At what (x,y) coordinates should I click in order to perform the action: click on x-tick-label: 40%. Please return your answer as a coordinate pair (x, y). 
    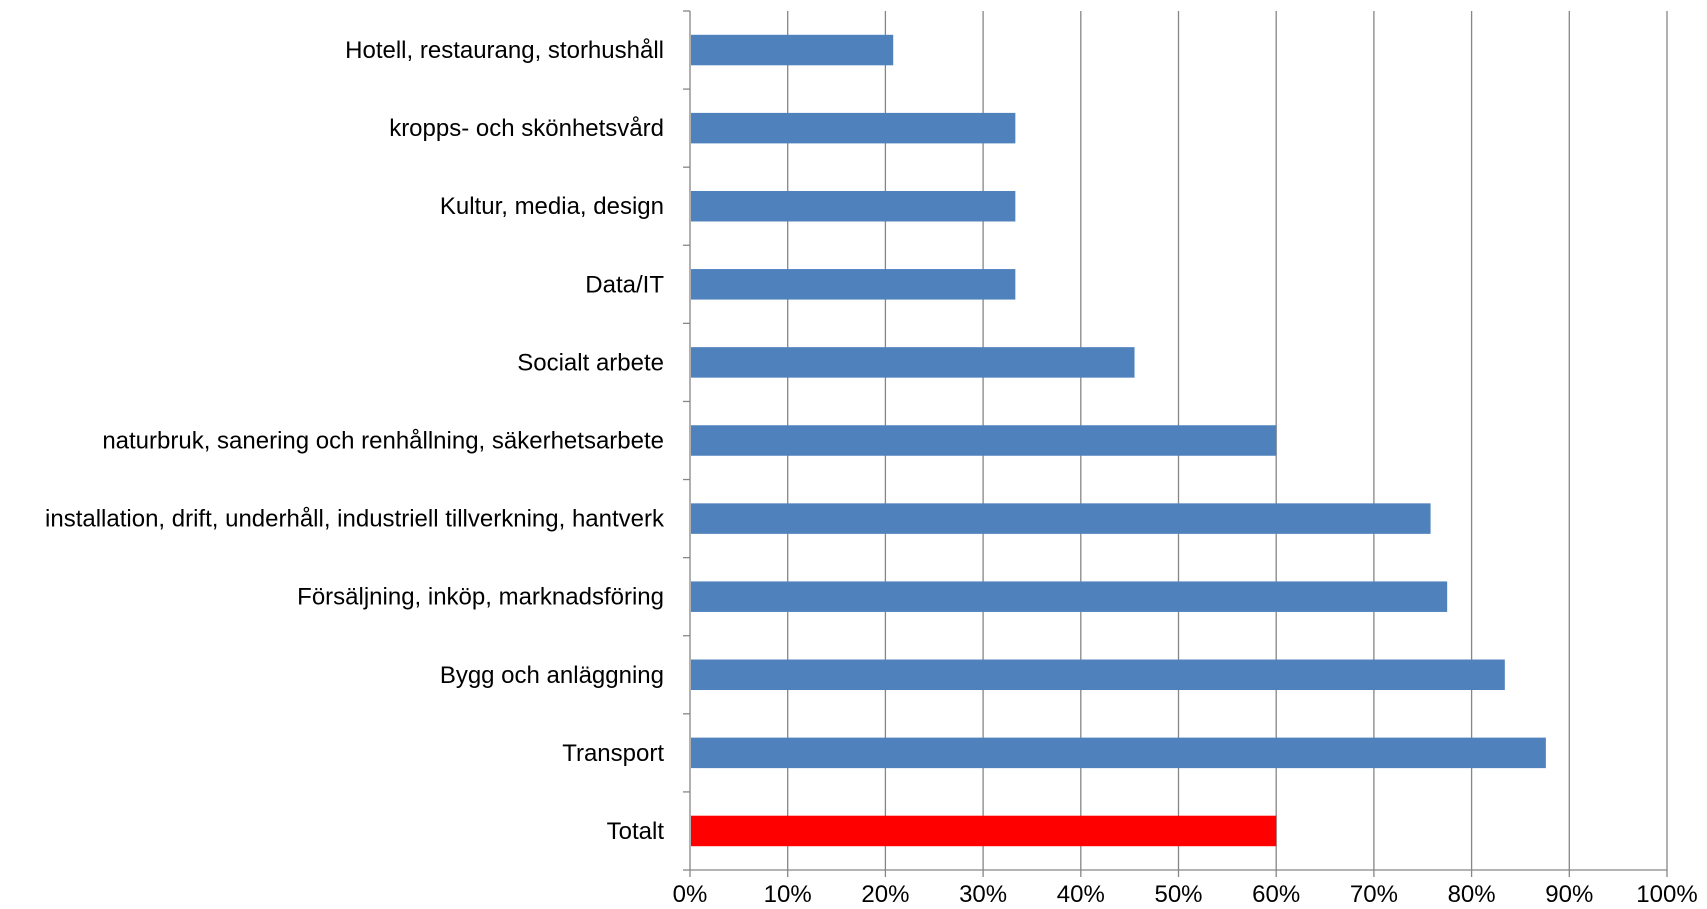
    Looking at the image, I should click on (1081, 894).